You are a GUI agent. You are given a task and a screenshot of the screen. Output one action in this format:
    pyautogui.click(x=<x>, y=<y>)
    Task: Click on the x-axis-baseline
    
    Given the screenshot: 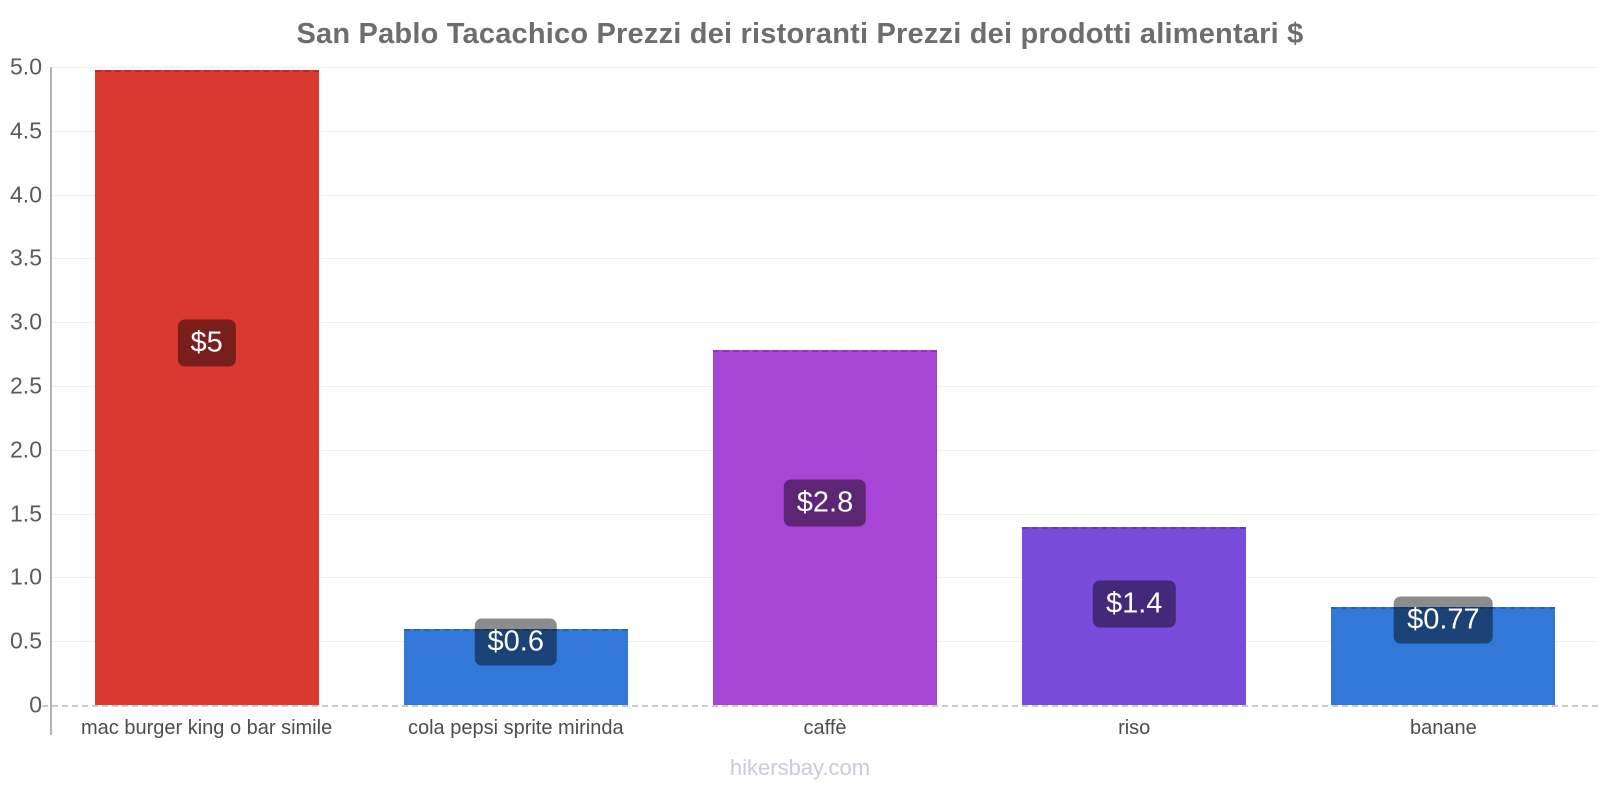 What is the action you would take?
    pyautogui.click(x=820, y=706)
    